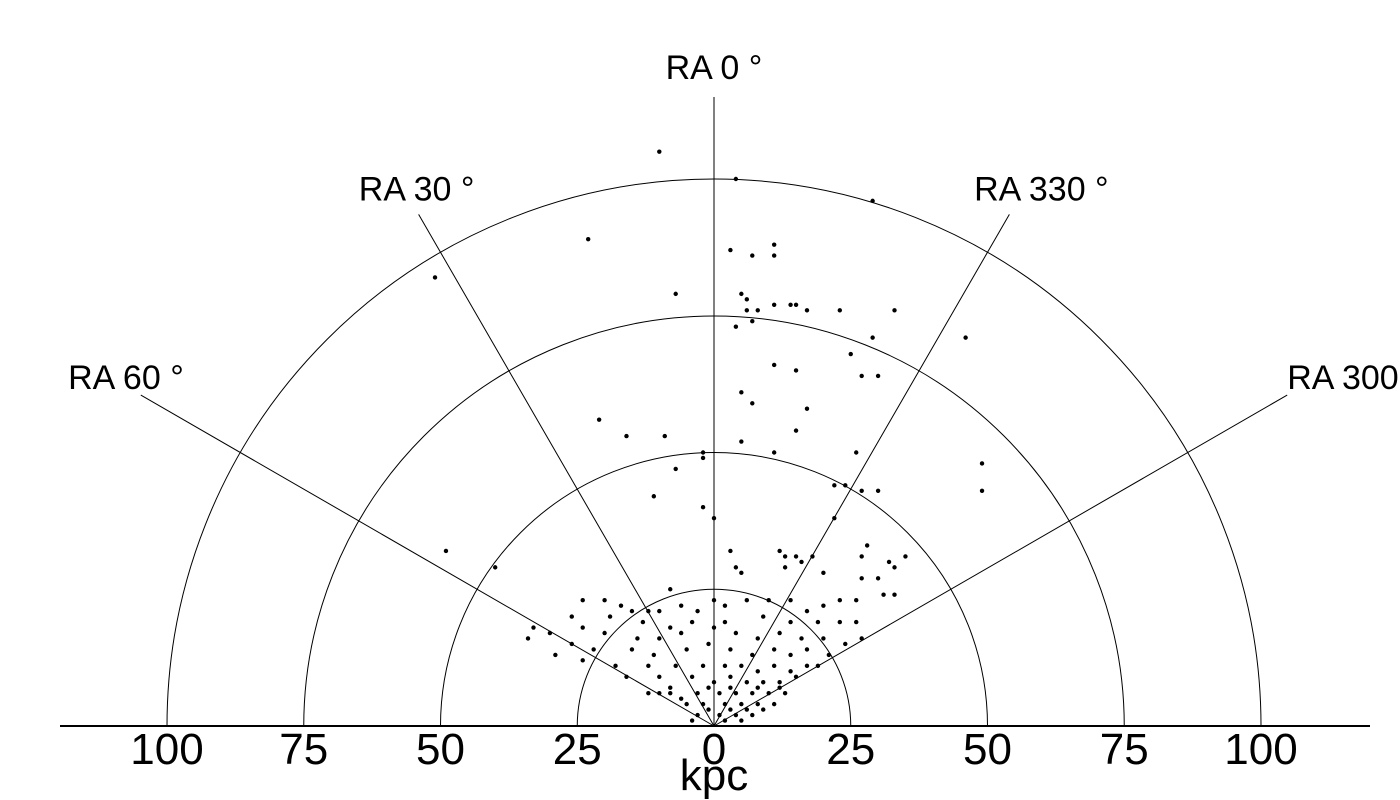 This screenshot has height=800, width=1400. Describe the element at coordinates (850, 749) in the screenshot. I see `tick-right-25: 25` at that location.